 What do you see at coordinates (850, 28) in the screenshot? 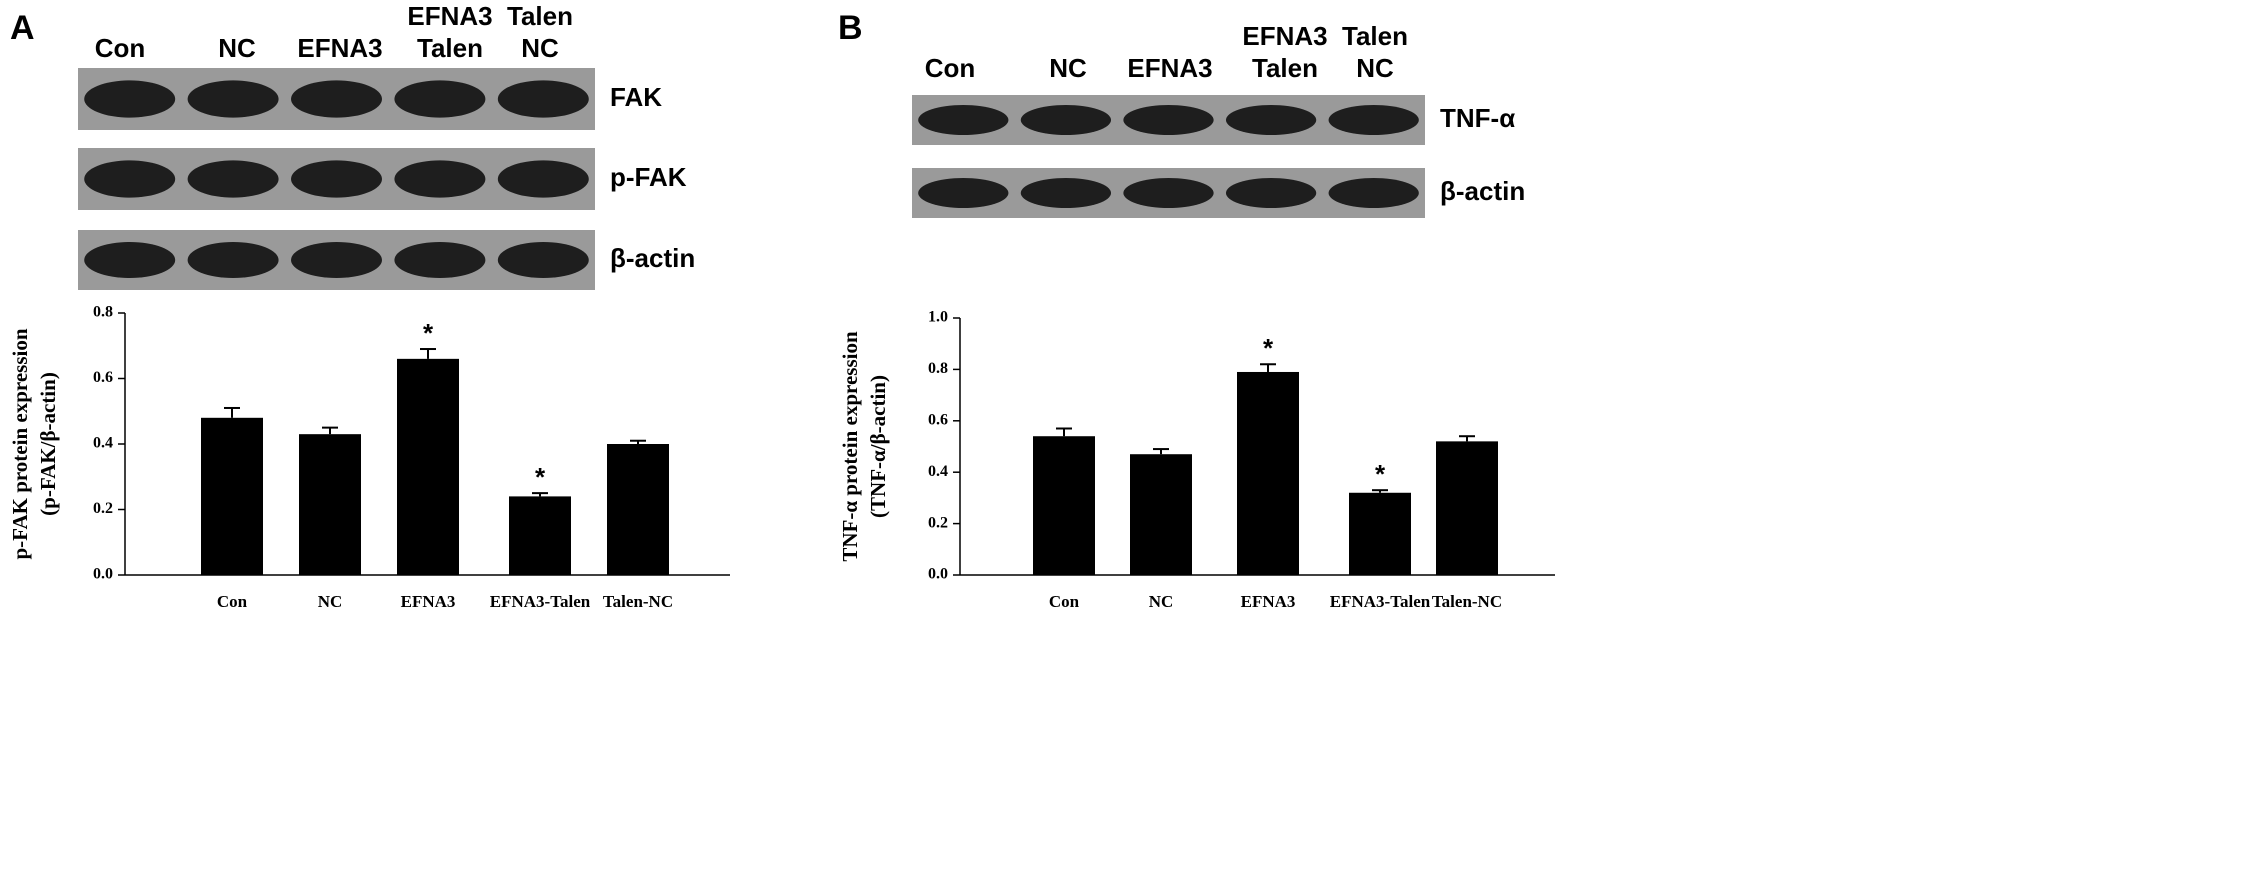
I see `panel-label: B` at bounding box center [850, 28].